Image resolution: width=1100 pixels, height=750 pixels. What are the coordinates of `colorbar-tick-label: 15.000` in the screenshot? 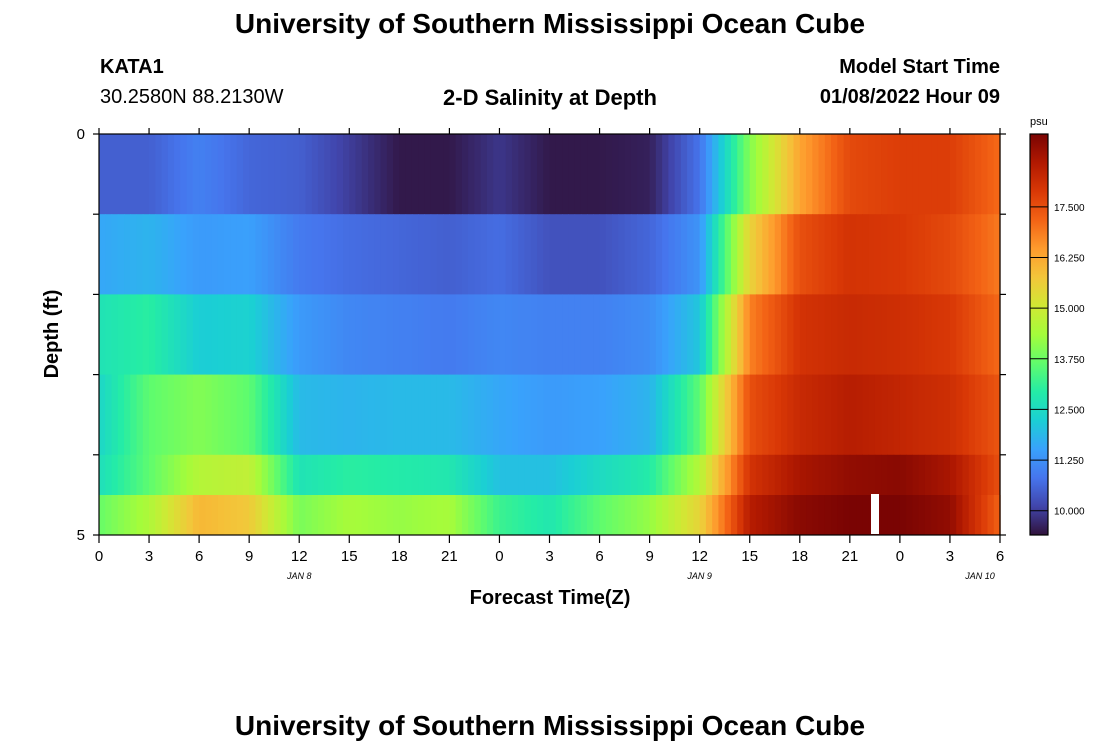 It's located at (1069, 309).